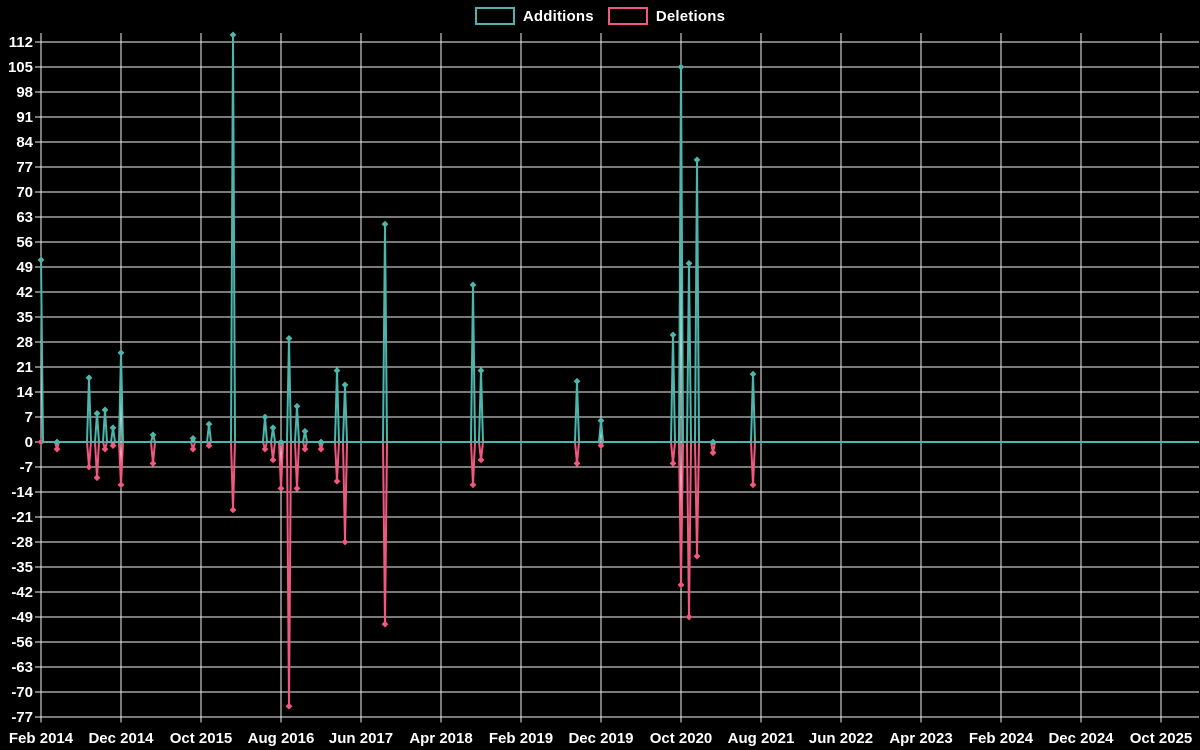 The height and width of the screenshot is (750, 1200). What do you see at coordinates (24, 117) in the screenshot?
I see `y-tick-label: 91` at bounding box center [24, 117].